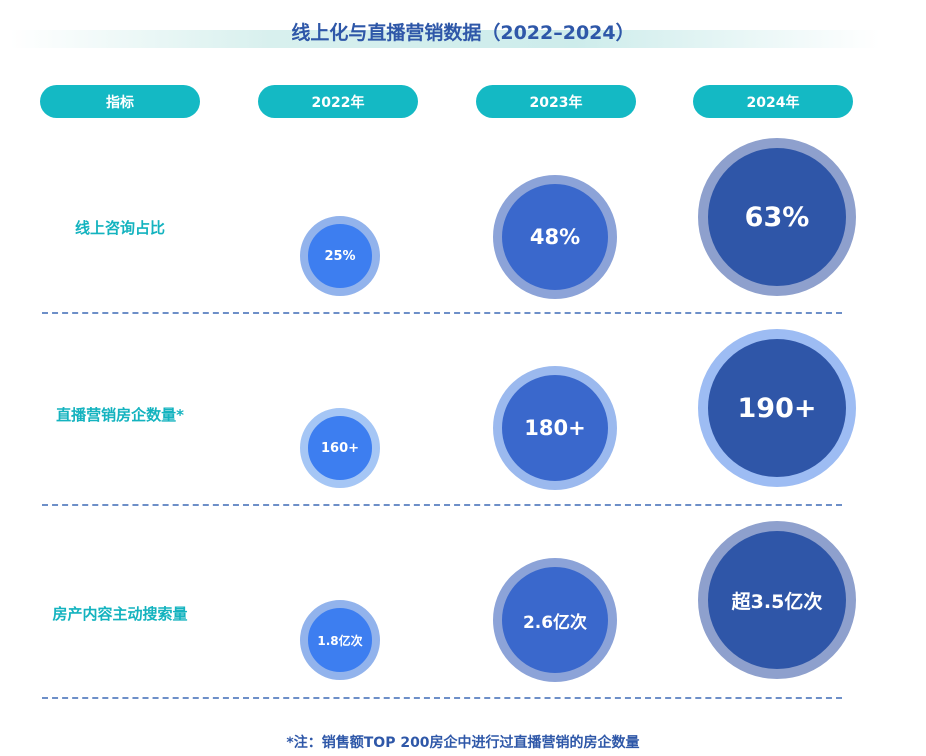  I want to click on row-label-live-developers: 直播营销房企数量*, so click(120, 415).